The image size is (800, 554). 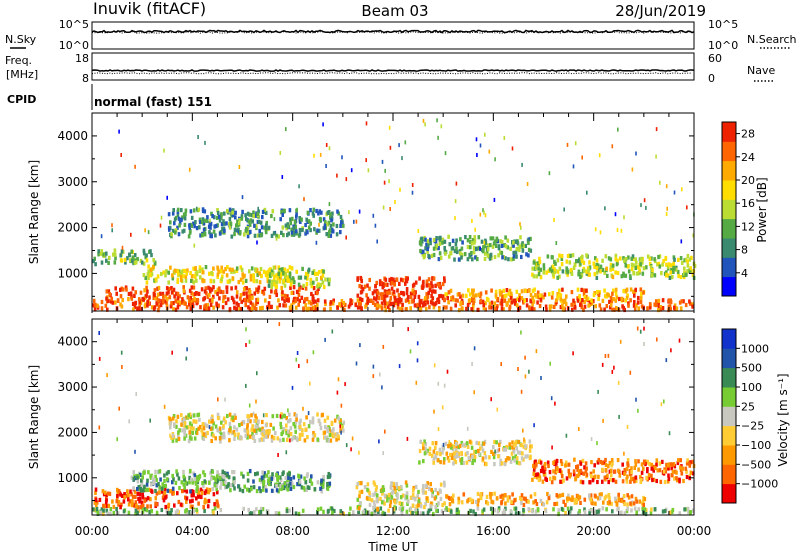 I want to click on colorbar-segment, so click(x=729, y=132).